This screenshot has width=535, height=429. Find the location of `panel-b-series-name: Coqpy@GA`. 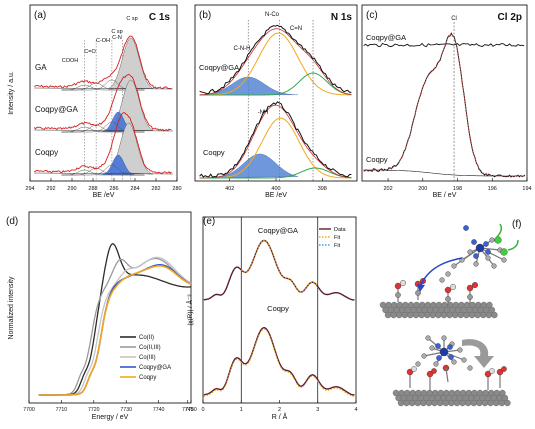

panel-b-series-name: Coqpy@GA is located at coordinates (219, 67).